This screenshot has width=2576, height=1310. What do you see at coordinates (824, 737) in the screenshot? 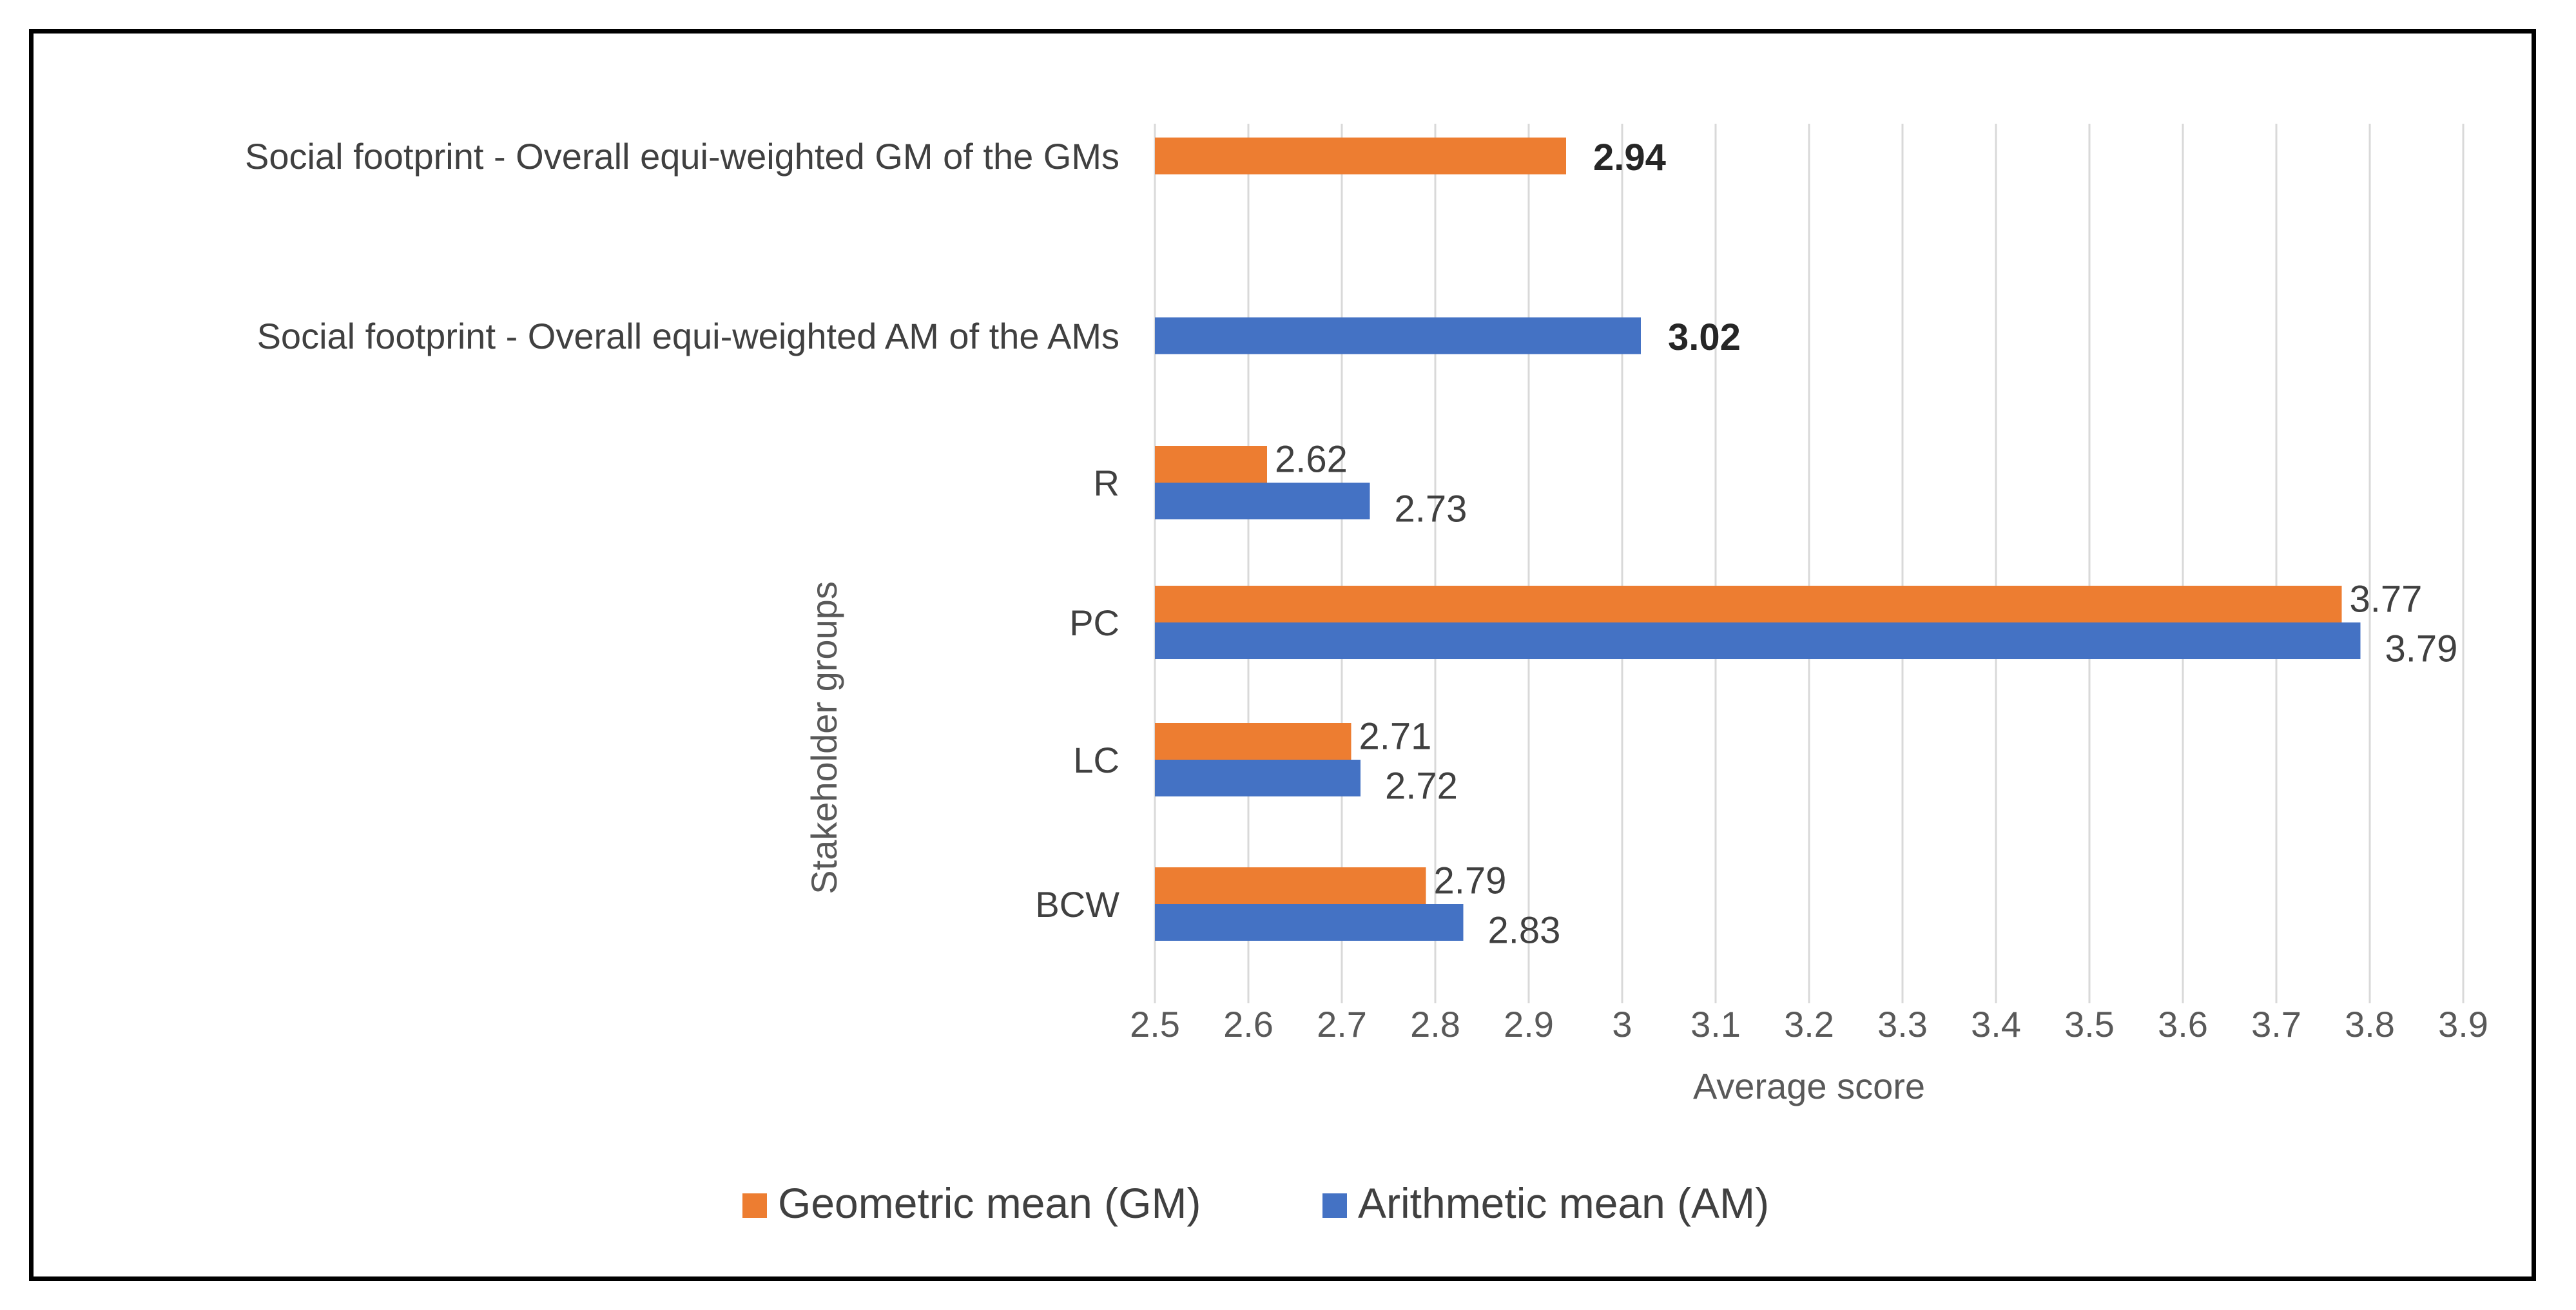
I see `y-axis-title: Stakeholder groups` at bounding box center [824, 737].